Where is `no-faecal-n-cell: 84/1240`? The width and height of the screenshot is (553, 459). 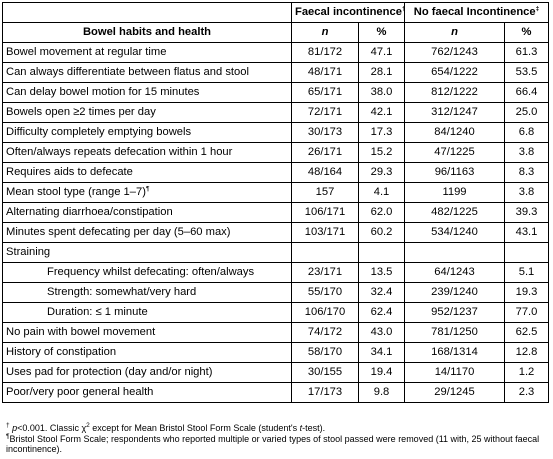 no-faecal-n-cell: 84/1240 is located at coordinates (454, 132).